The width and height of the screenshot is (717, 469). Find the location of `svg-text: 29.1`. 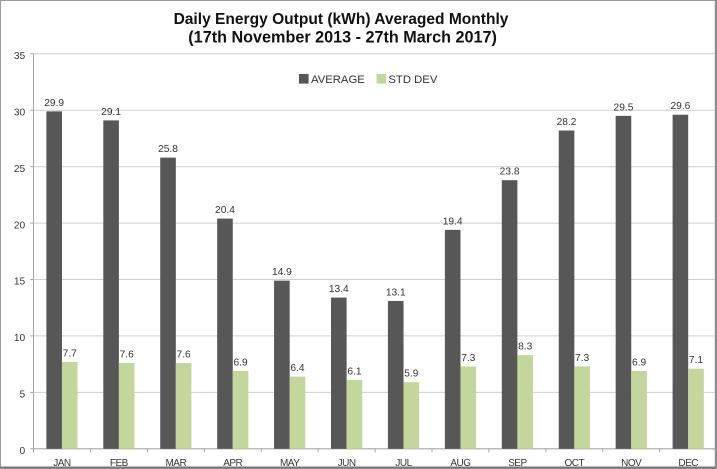

svg-text: 29.1 is located at coordinates (111, 112).